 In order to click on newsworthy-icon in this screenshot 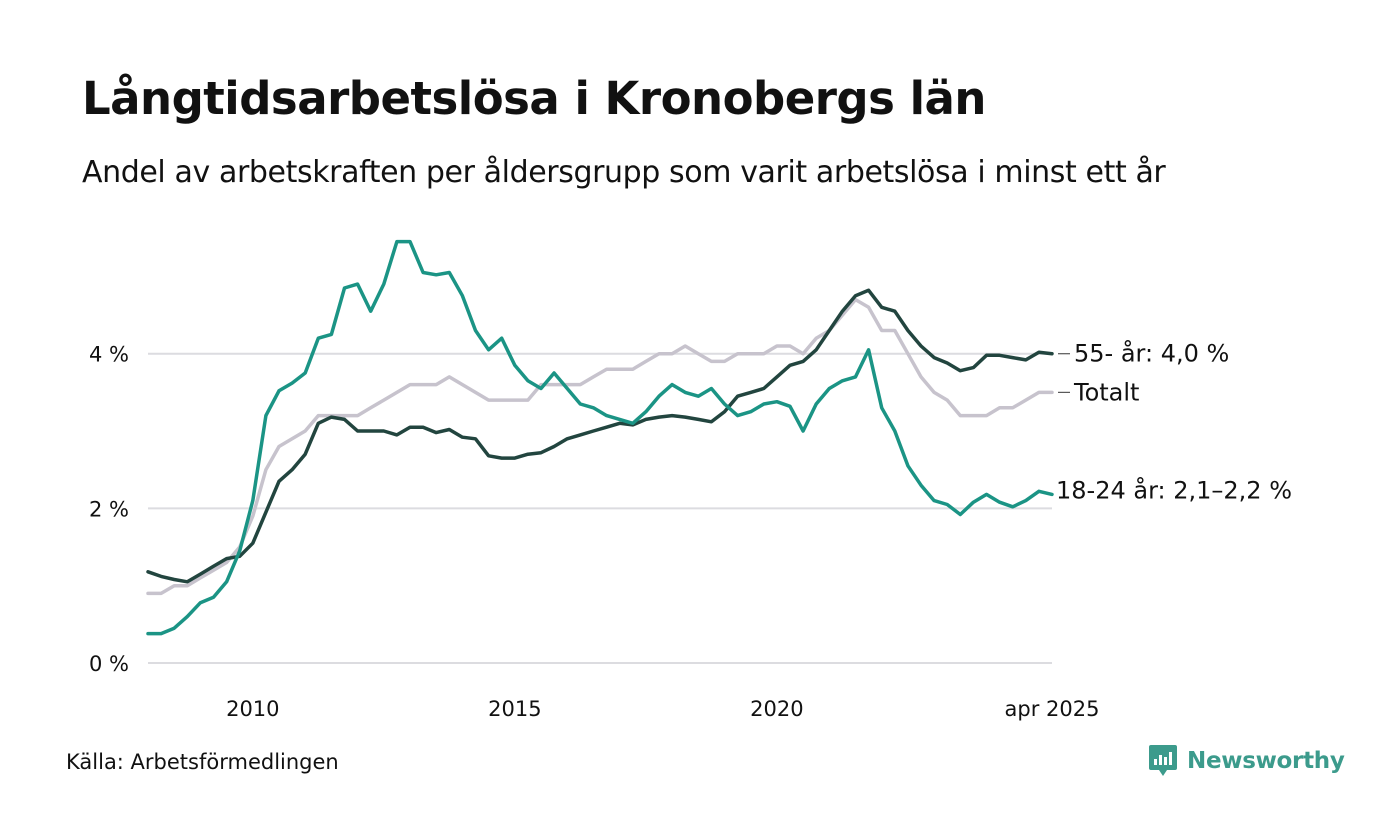, I will do `click(1163, 760)`.